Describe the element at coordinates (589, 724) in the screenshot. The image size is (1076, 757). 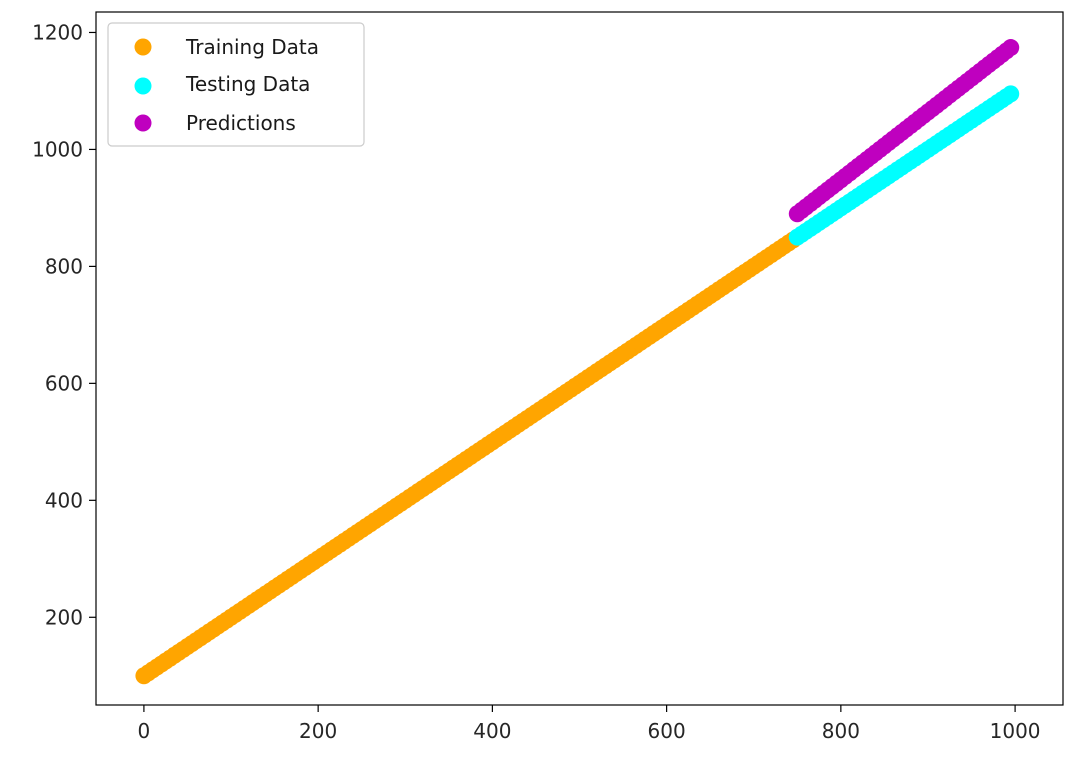
I see `x-axis: 0 200 400 600 800 1000` at that location.